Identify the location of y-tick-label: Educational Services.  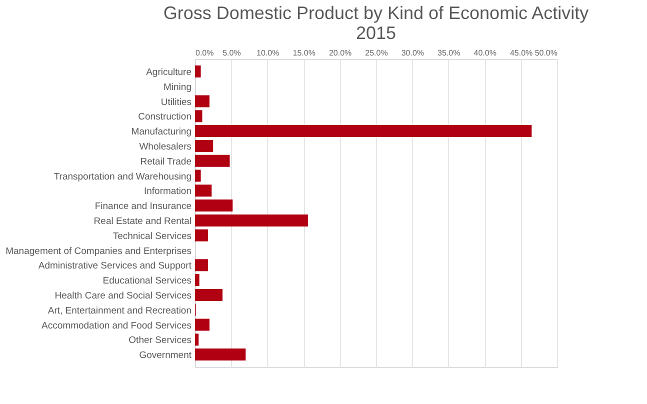
(147, 281).